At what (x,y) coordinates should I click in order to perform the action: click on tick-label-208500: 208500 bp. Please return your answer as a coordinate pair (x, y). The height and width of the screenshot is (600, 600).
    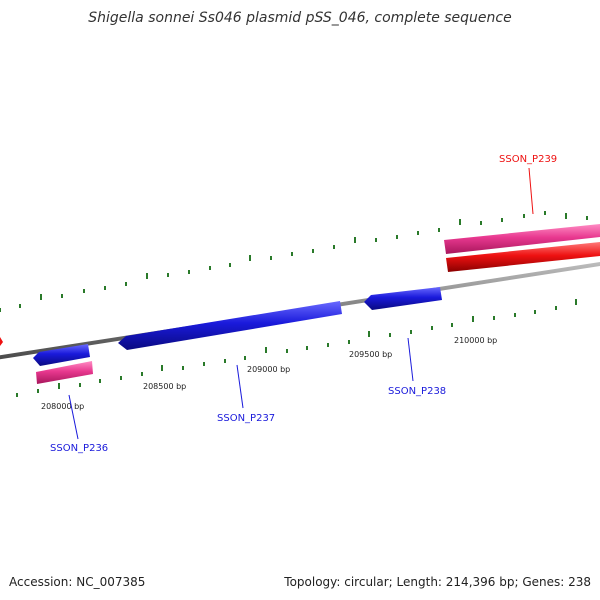
    Looking at the image, I should click on (164, 386).